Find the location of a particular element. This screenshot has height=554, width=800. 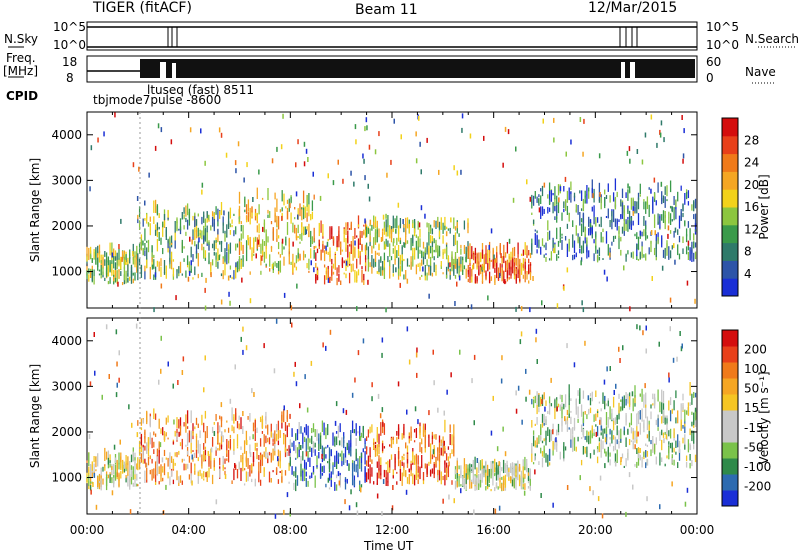

x-tick-label: 12:00 is located at coordinates (392, 530).